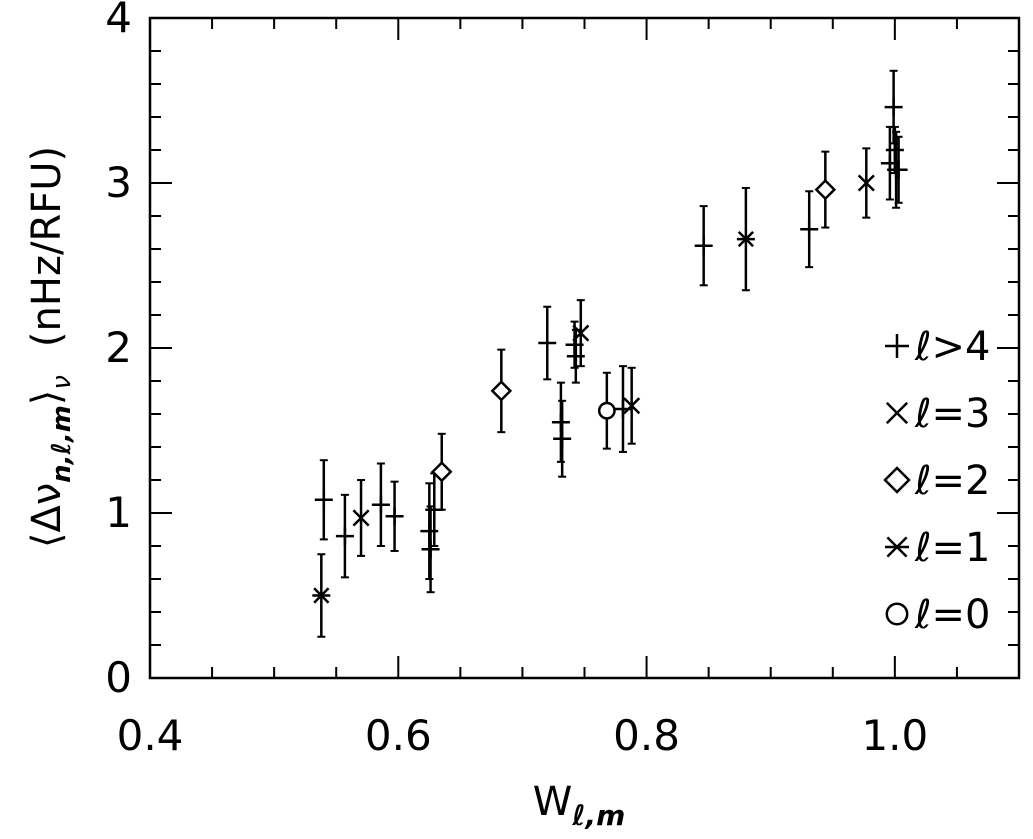 The width and height of the screenshot is (1033, 839). What do you see at coordinates (118, 512) in the screenshot?
I see `y-tick-label: 1` at bounding box center [118, 512].